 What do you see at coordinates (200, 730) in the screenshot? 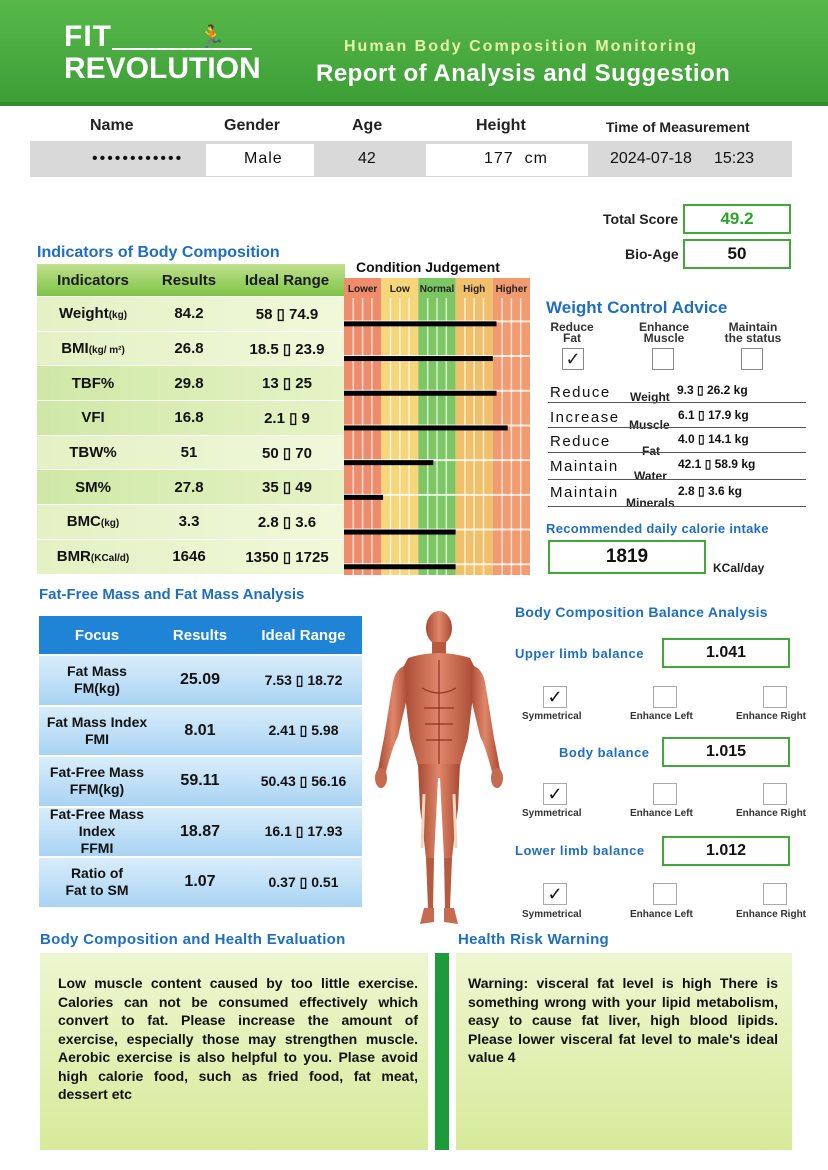
I see `ffm-result: 8.01` at bounding box center [200, 730].